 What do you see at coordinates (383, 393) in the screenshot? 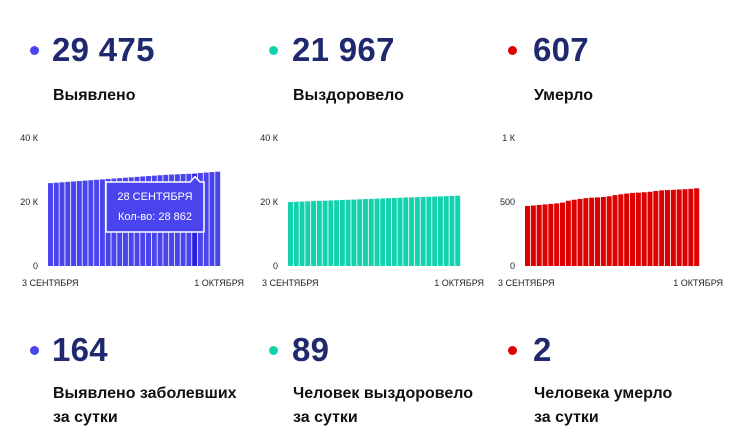
I see `recovered-daily-label-line1: Человек выздоровело` at bounding box center [383, 393].